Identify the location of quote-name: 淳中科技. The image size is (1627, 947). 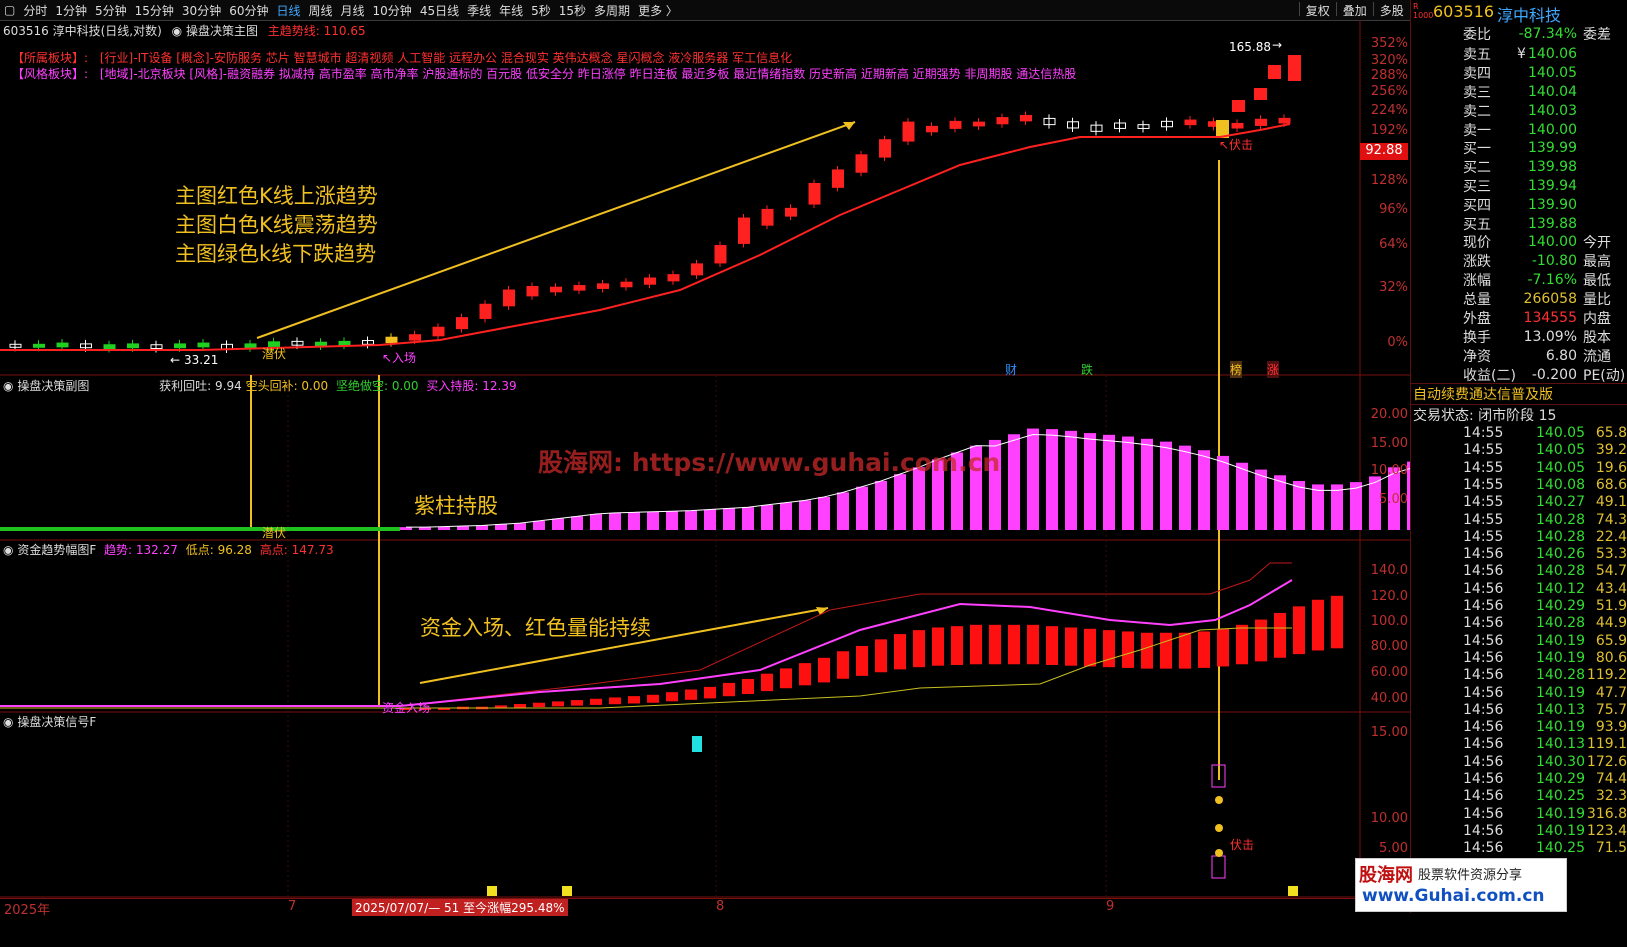
(1529, 15).